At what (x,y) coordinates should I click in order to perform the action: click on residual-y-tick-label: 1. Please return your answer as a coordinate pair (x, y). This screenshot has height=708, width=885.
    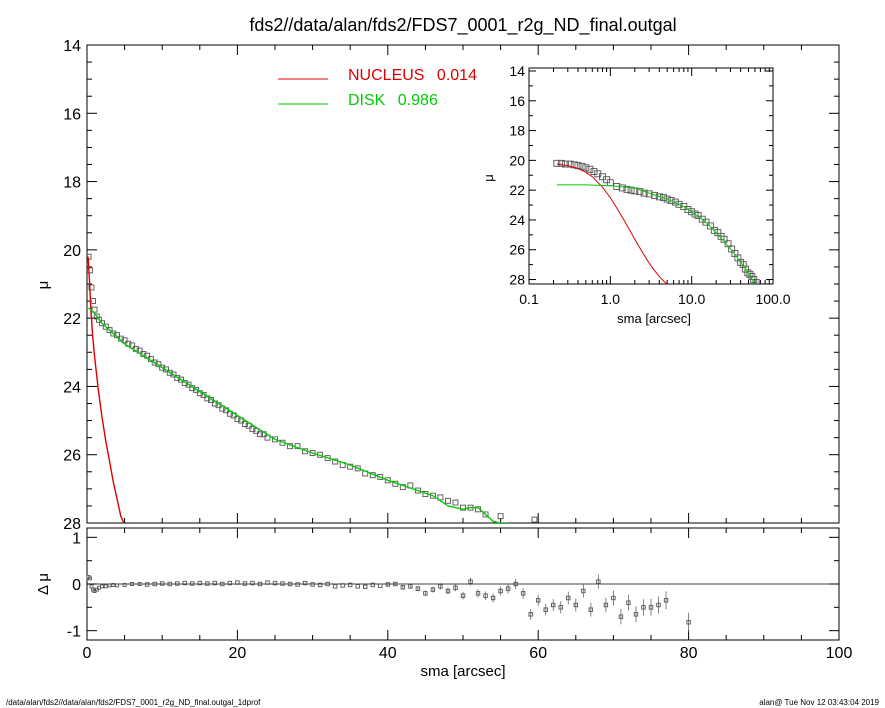
    Looking at the image, I should click on (76, 538).